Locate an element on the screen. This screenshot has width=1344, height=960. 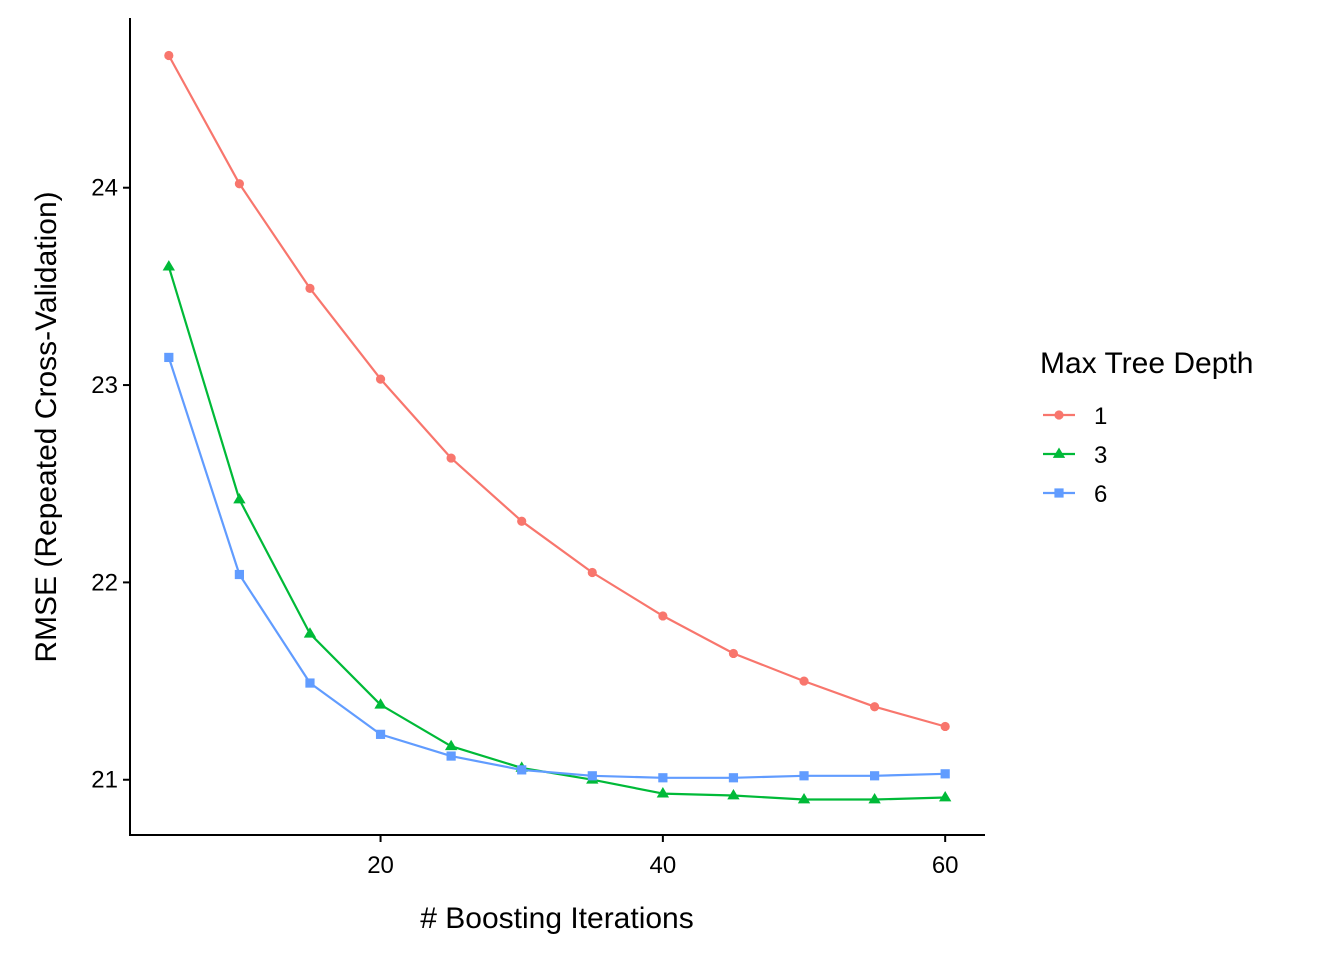
x-axis-ticks: 20 40 60 is located at coordinates (663, 857).